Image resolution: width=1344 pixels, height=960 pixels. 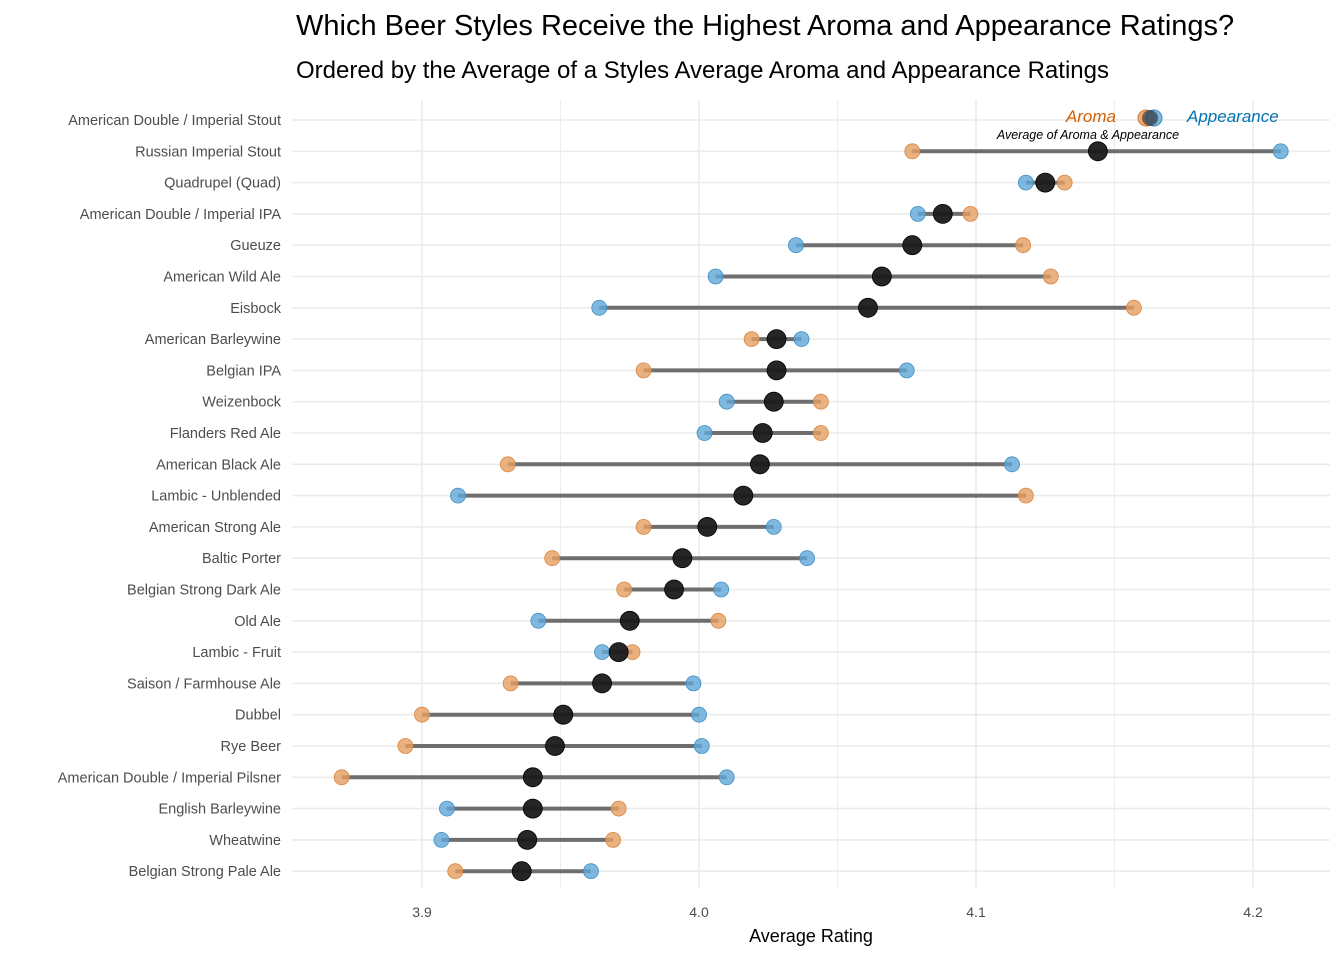 What do you see at coordinates (241, 559) in the screenshot?
I see `y-tick-label: Baltic Porter` at bounding box center [241, 559].